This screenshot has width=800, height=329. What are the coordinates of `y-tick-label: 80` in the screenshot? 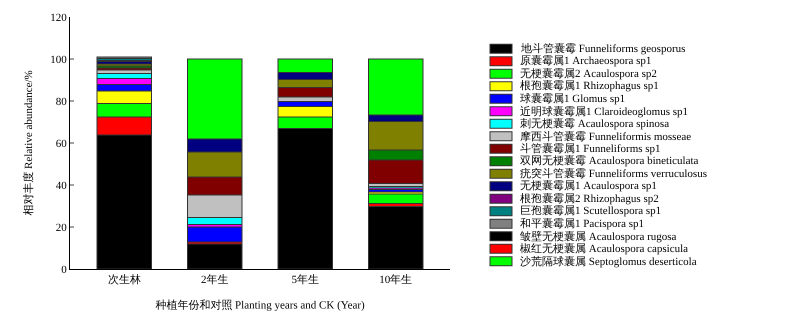 It's located at (62, 102).